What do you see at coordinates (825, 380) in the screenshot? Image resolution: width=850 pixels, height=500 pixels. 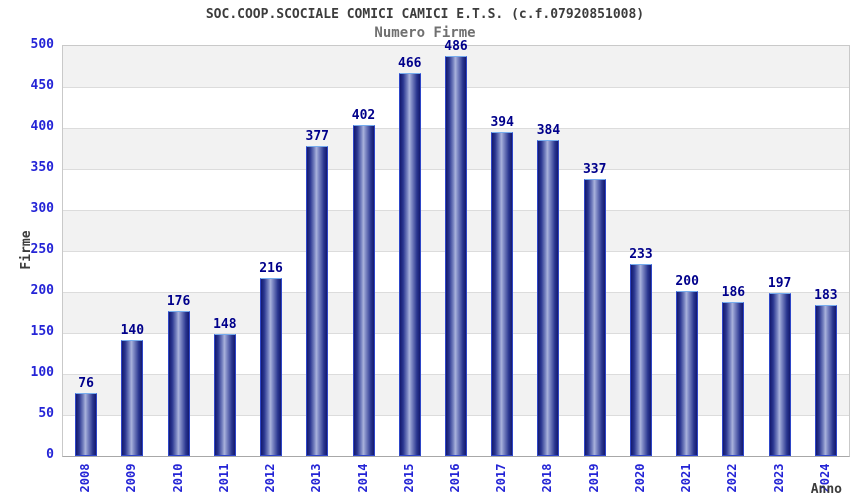 I see `bar-2024` at bounding box center [825, 380].